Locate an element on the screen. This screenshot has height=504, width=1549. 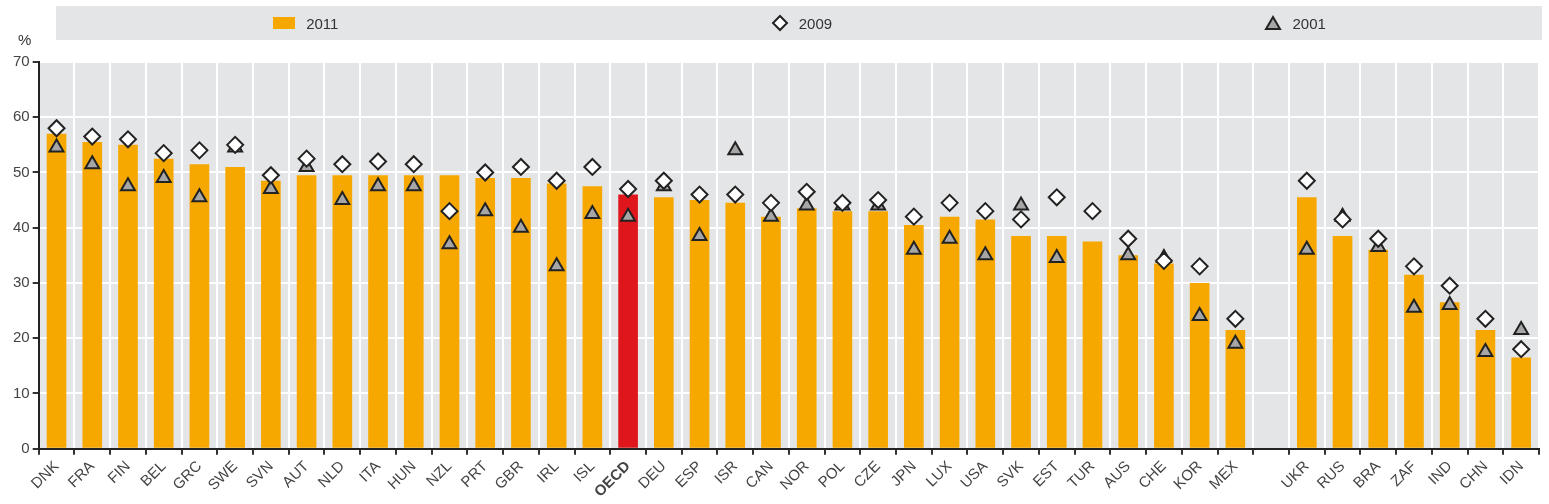
x-tick-label: TUR is located at coordinates (1080, 473).